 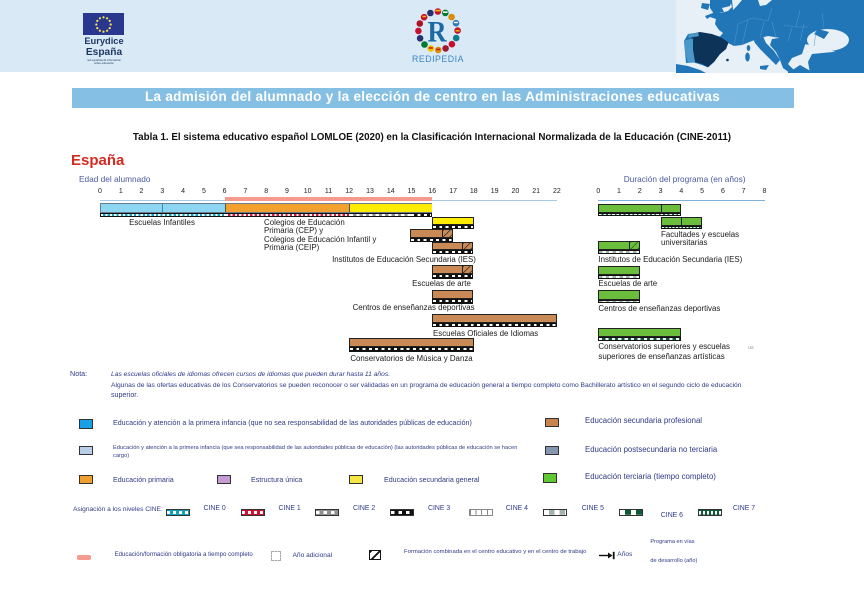 What do you see at coordinates (437, 32) in the screenshot?
I see `svg-text: R` at bounding box center [437, 32].